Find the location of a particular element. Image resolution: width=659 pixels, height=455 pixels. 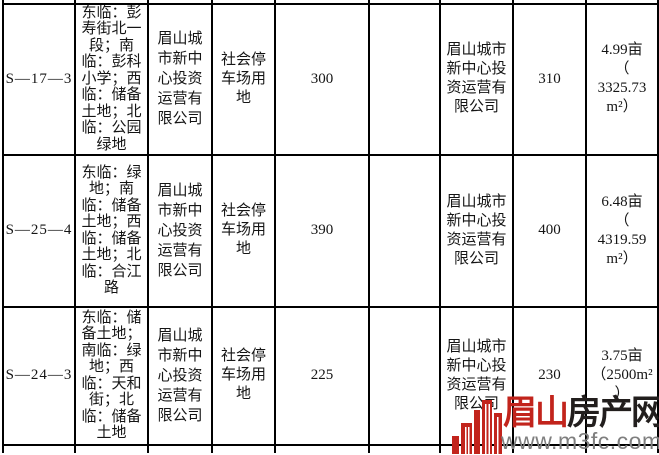

cell-parcel-id: S—25—4 is located at coordinates (39, 230).